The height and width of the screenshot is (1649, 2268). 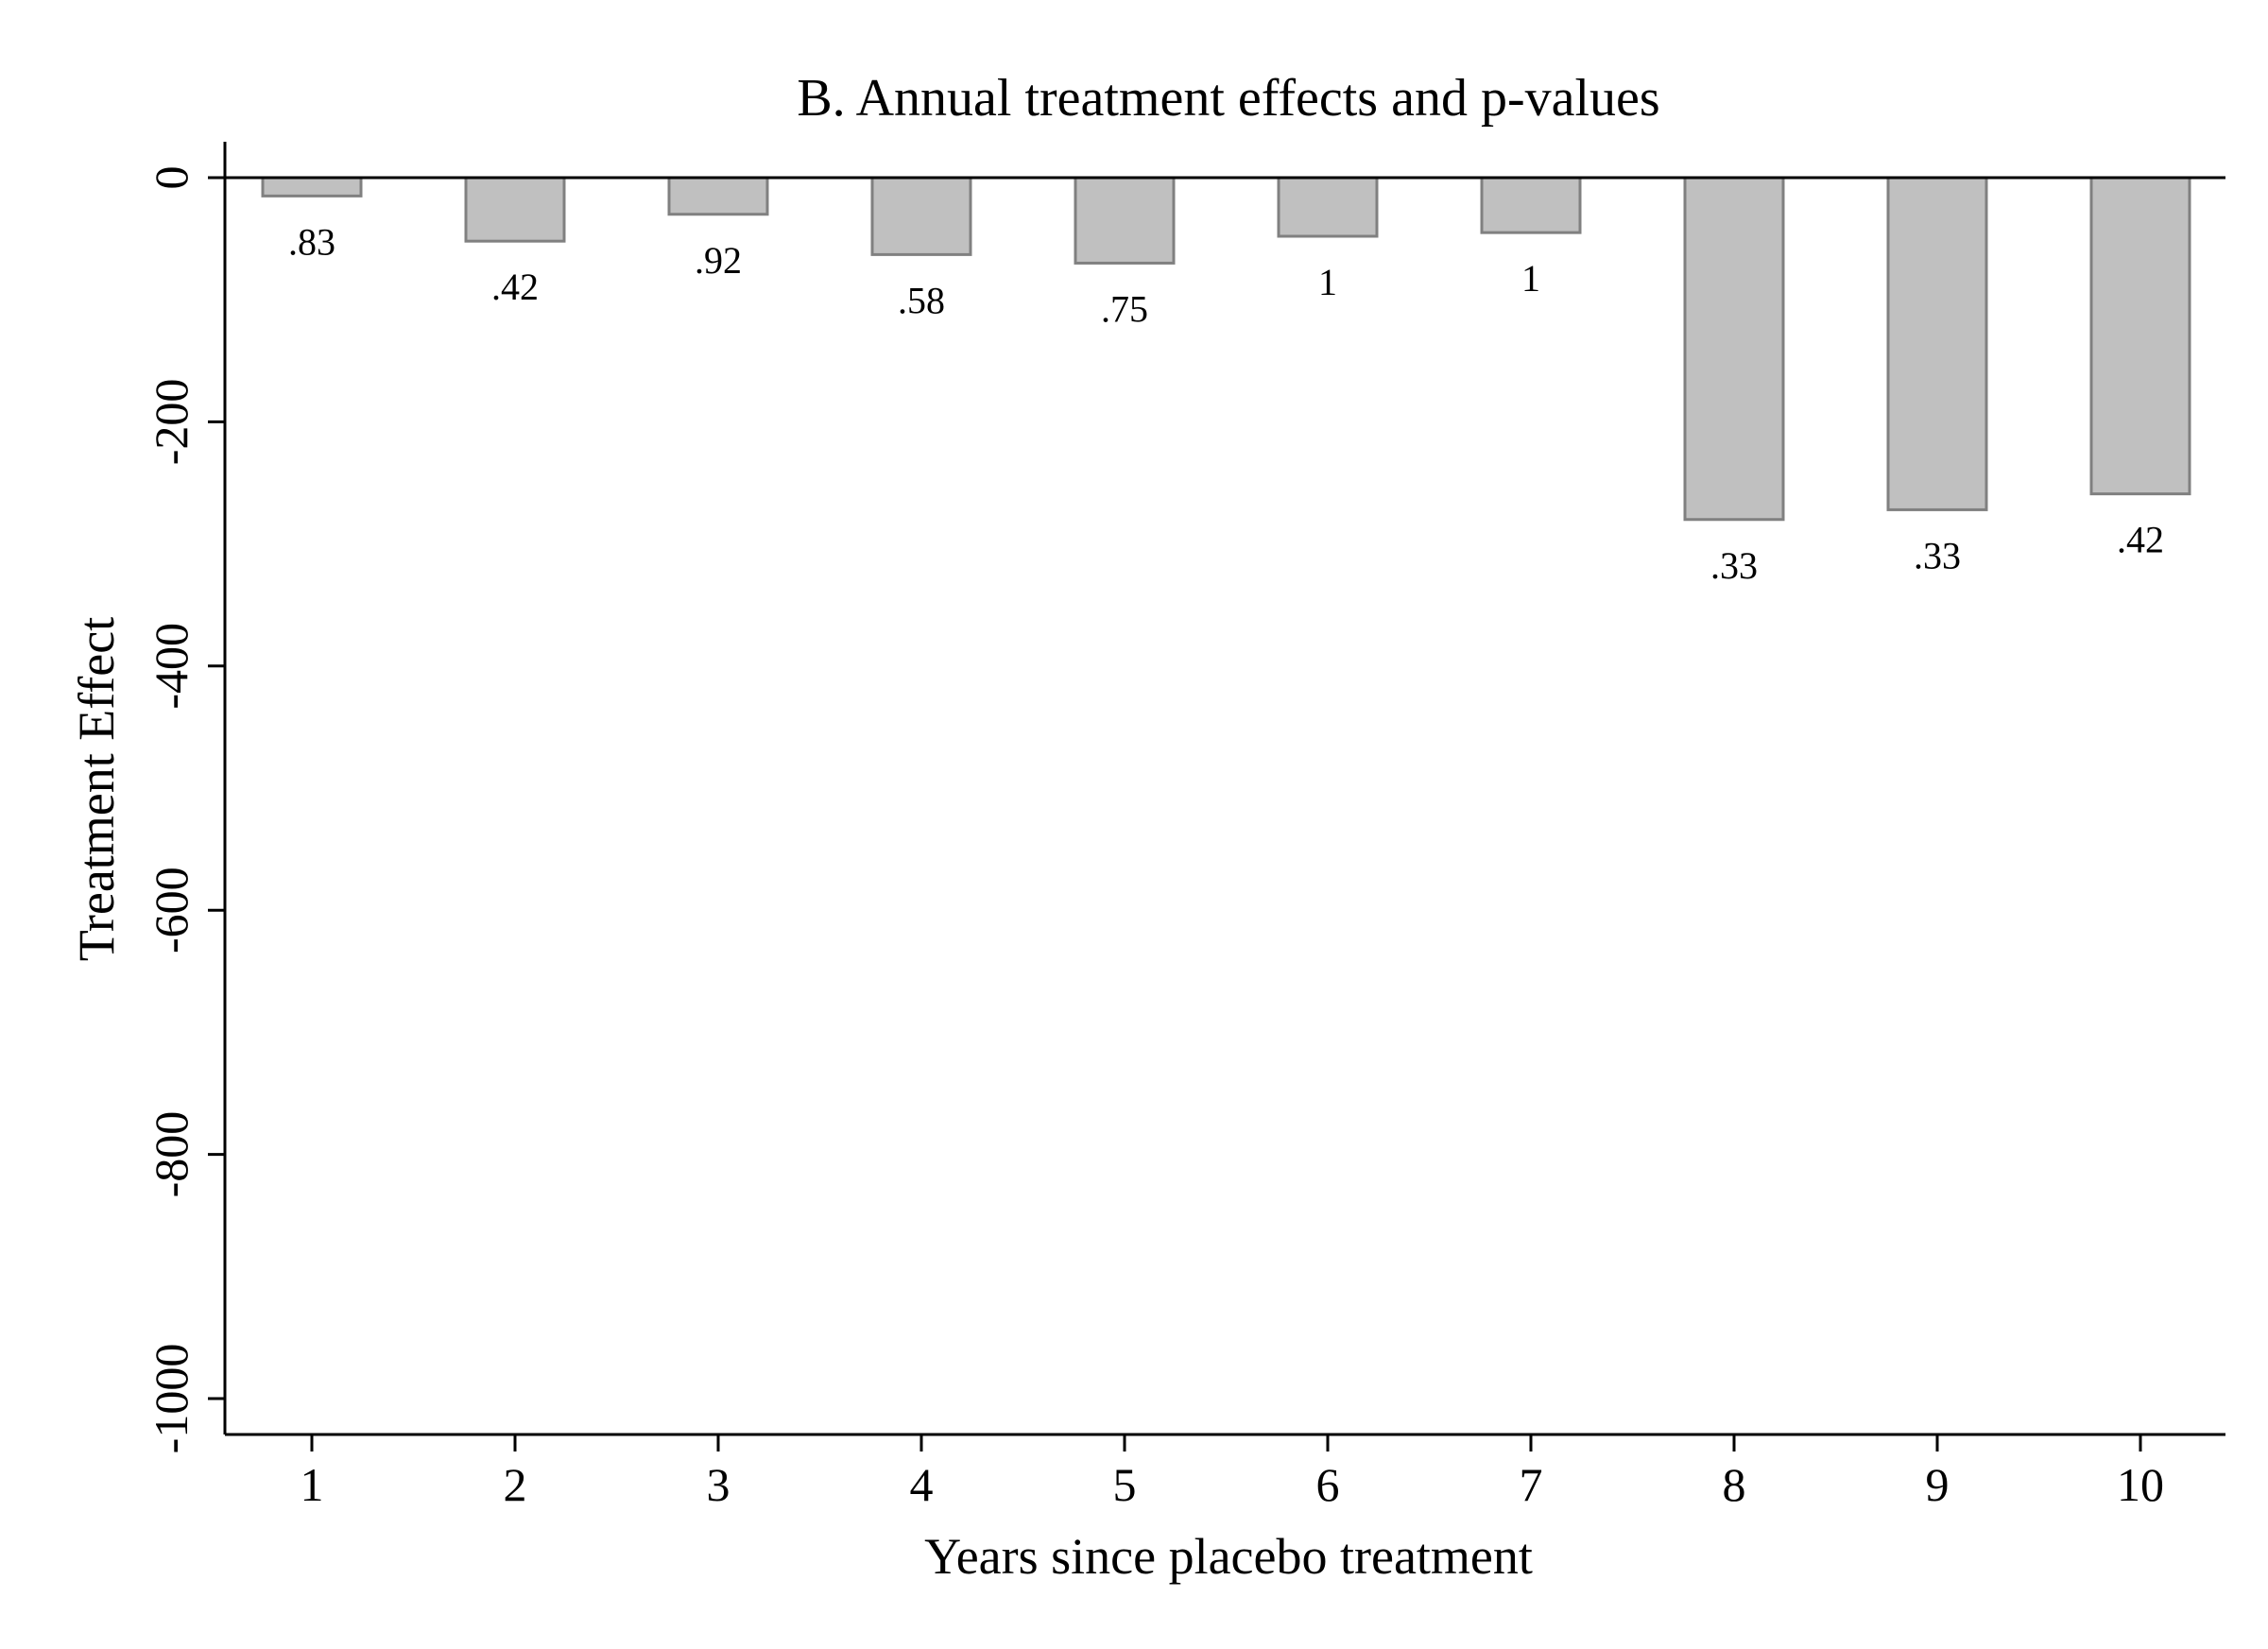 I want to click on y-tick-label: -400, so click(x=171, y=666).